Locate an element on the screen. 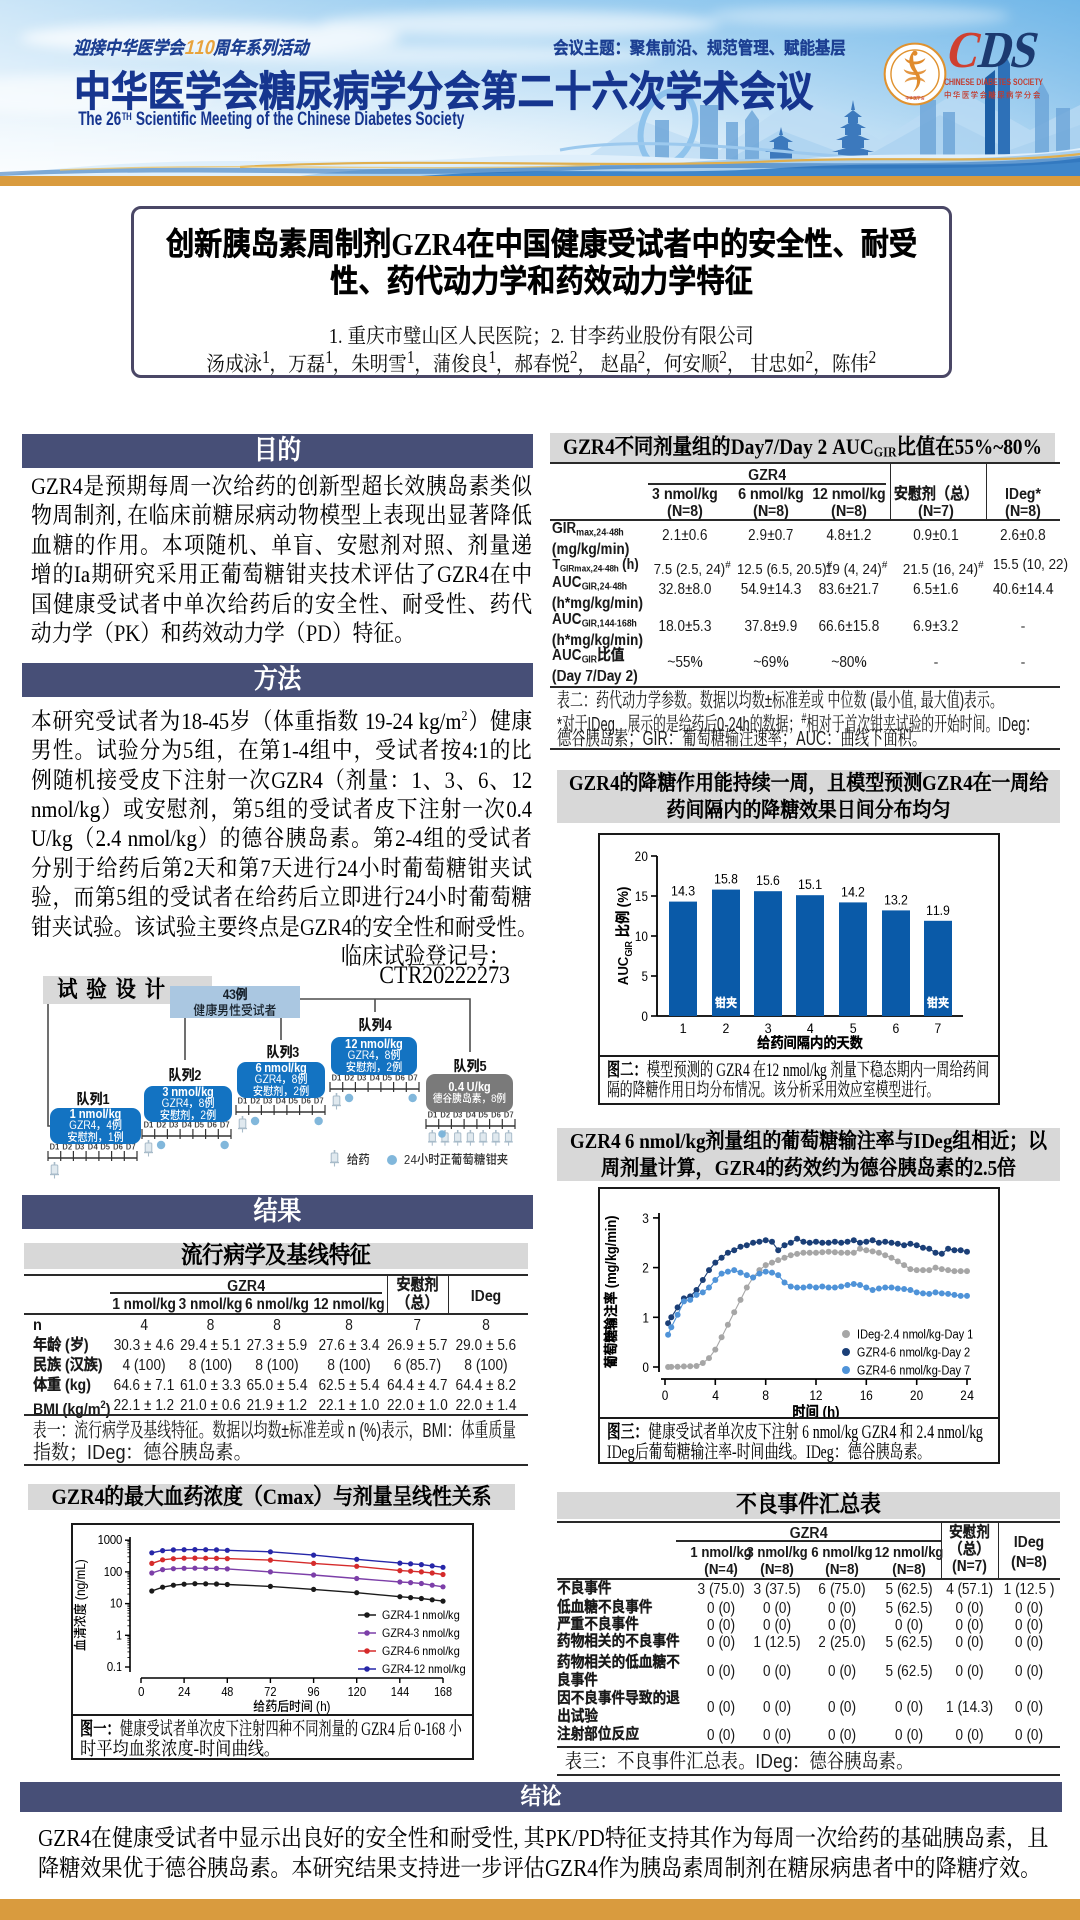 This screenshot has height=1920, width=1080. svg-text: 15 is located at coordinates (641, 896).